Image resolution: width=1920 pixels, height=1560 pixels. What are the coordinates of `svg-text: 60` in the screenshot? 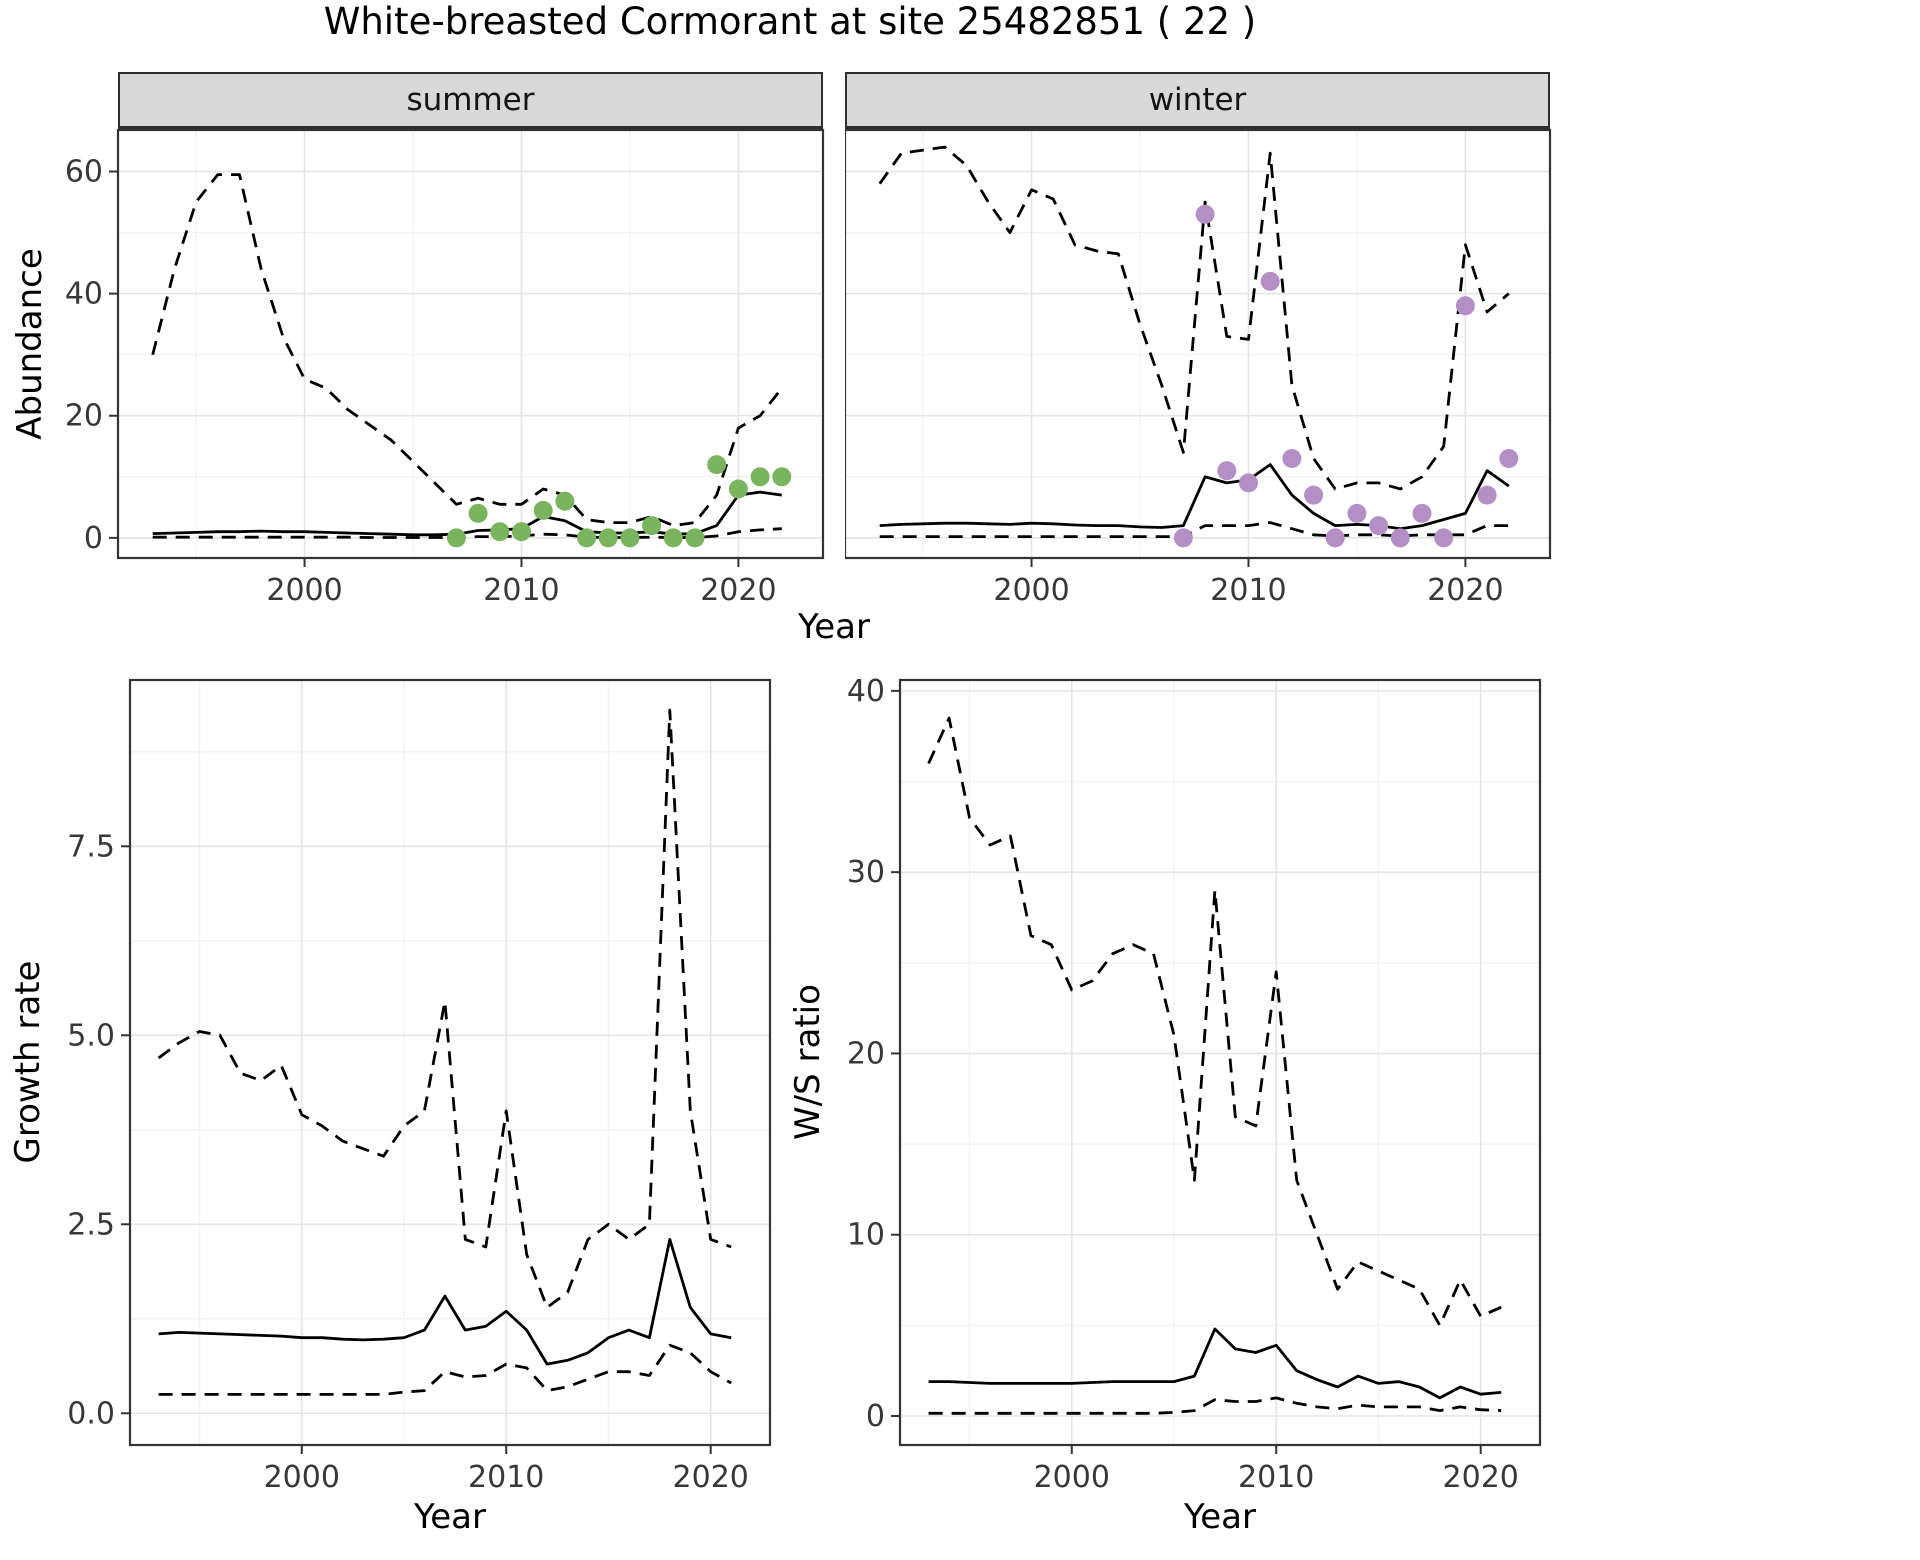 It's located at (84, 172).